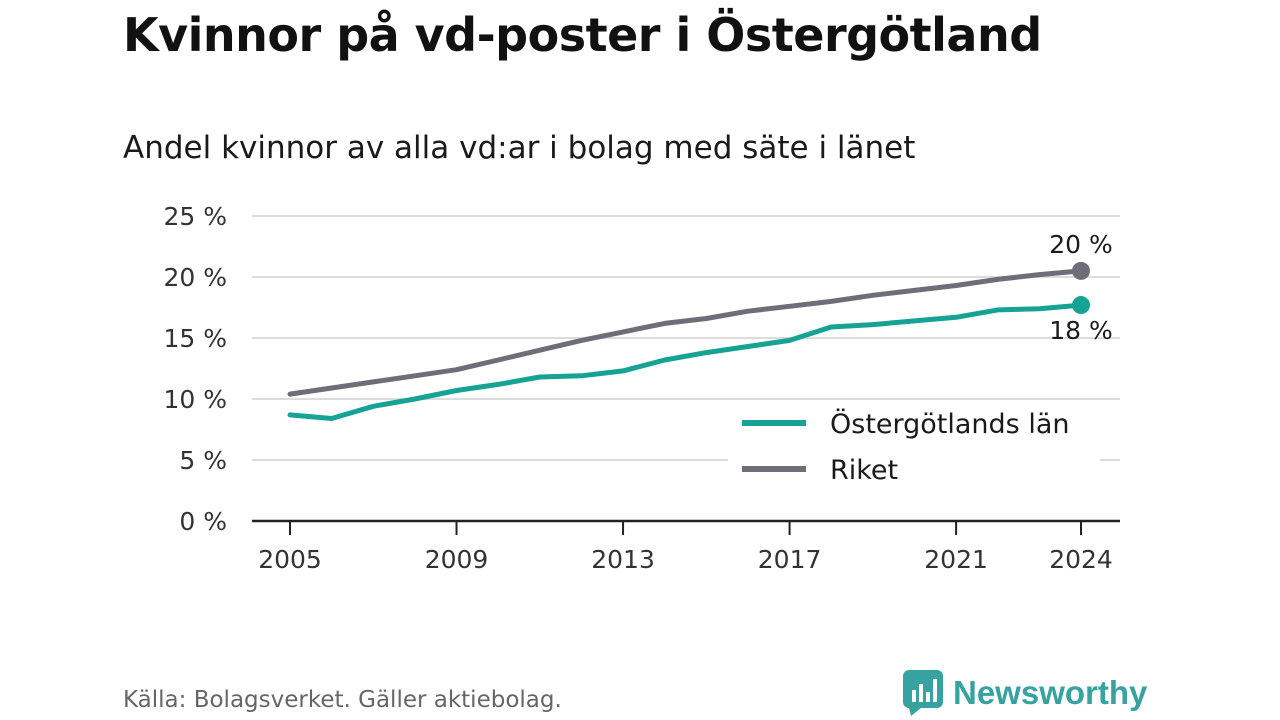  What do you see at coordinates (864, 470) in the screenshot?
I see `legend-label-1: Riket` at bounding box center [864, 470].